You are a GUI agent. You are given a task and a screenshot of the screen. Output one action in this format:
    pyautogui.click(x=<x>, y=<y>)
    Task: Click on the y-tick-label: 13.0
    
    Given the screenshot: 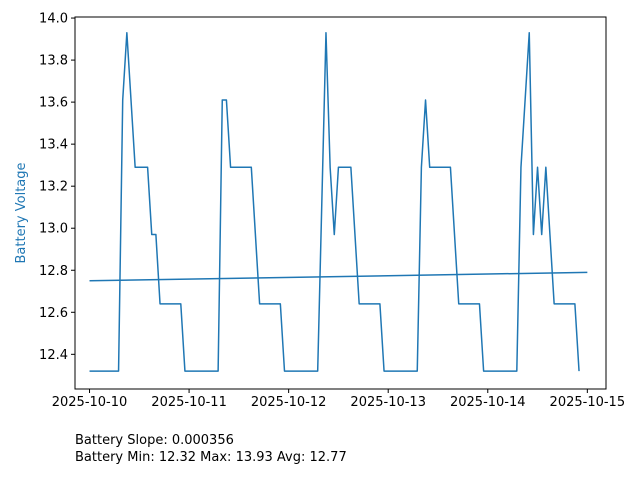 What is the action you would take?
    pyautogui.click(x=53, y=229)
    